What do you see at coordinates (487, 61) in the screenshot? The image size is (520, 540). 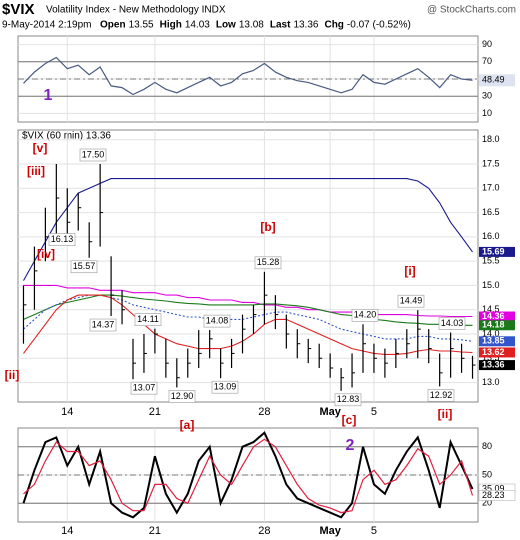 I see `y-tick-label: 70` at bounding box center [487, 61].